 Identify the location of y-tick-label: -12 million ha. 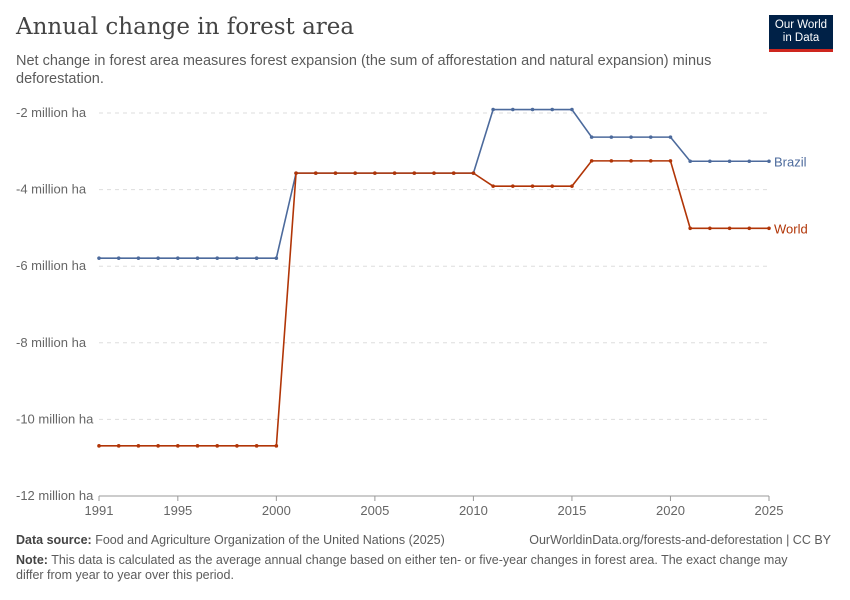
(55, 495).